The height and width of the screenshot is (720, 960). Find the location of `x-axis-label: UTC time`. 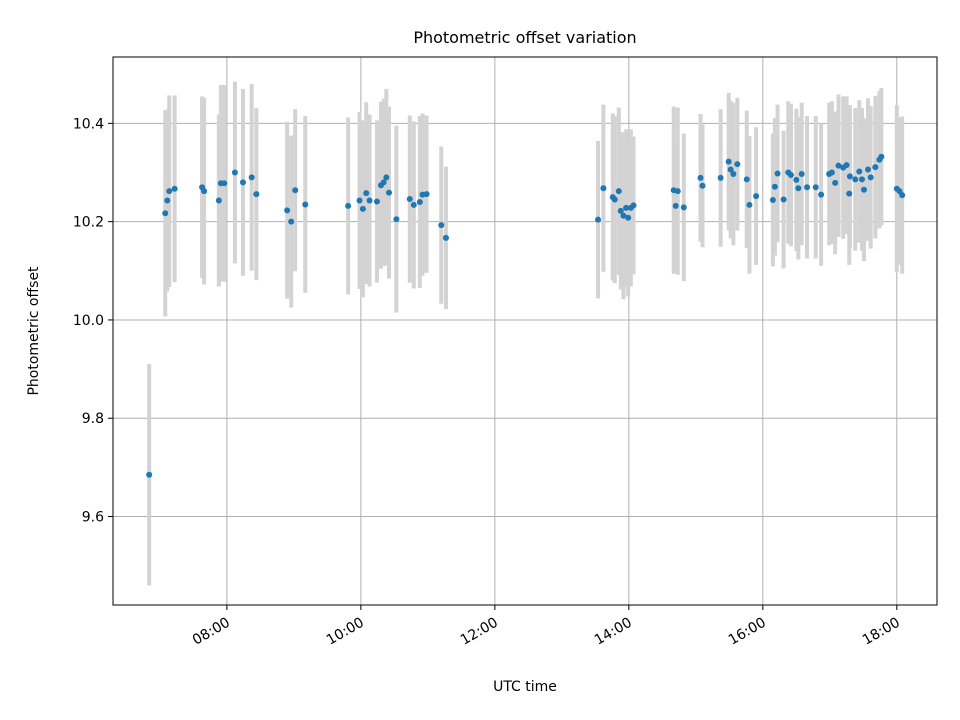

x-axis-label: UTC time is located at coordinates (525, 687).